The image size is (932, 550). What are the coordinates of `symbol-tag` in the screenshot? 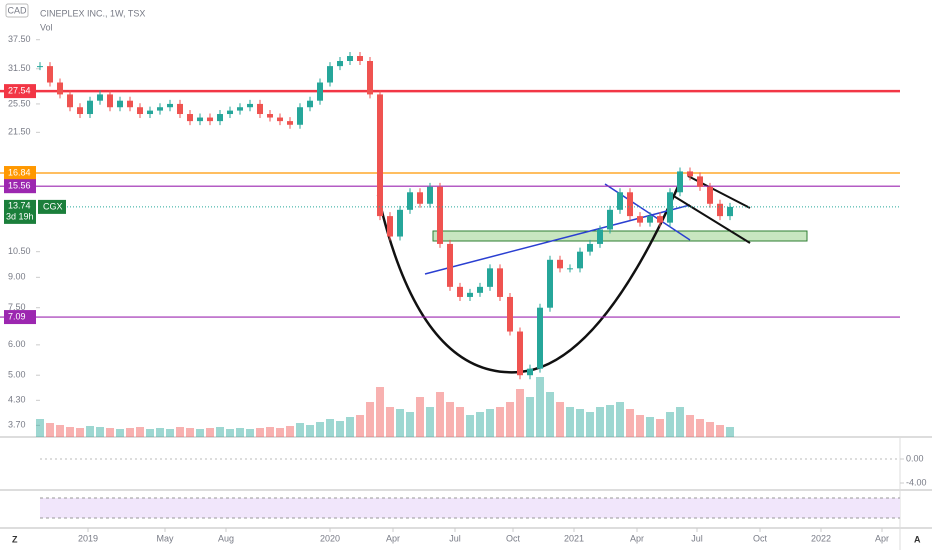 It's located at (52, 206).